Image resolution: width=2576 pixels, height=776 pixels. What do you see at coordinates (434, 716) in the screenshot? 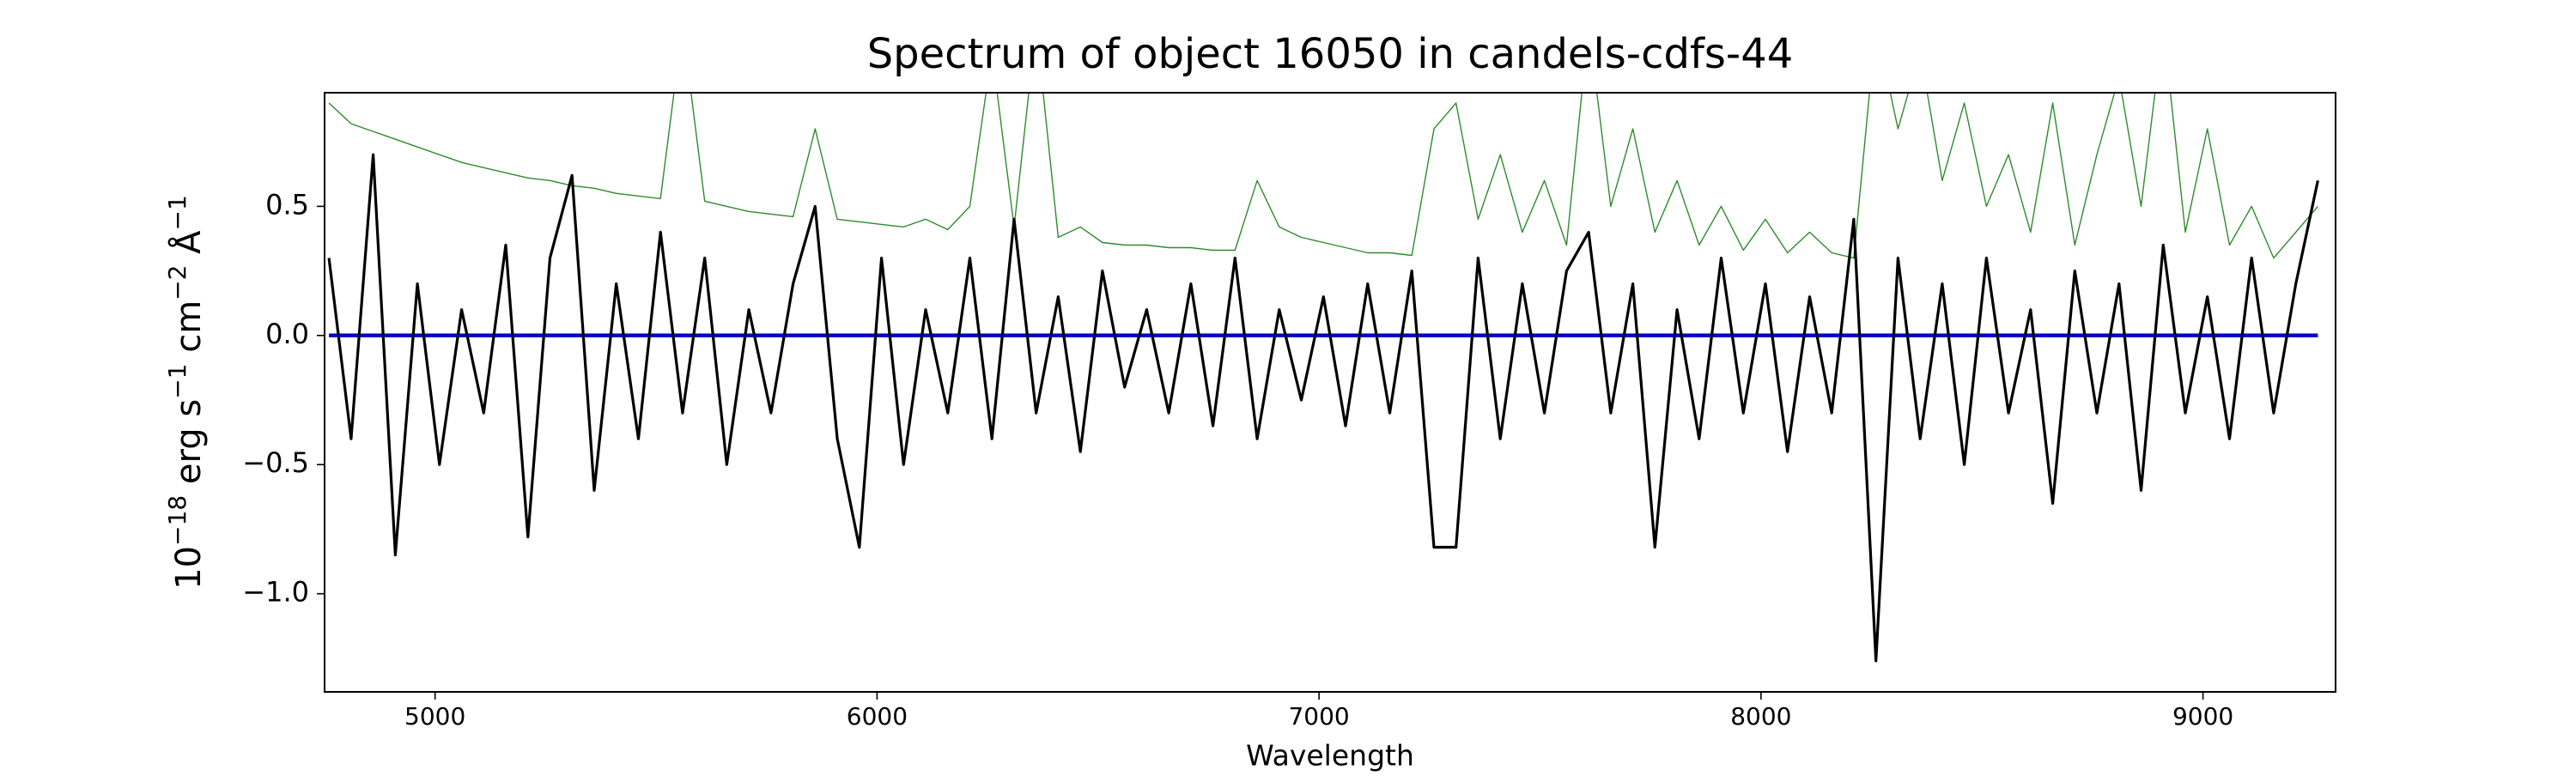
I see `x-tick-label: 5000` at bounding box center [434, 716].